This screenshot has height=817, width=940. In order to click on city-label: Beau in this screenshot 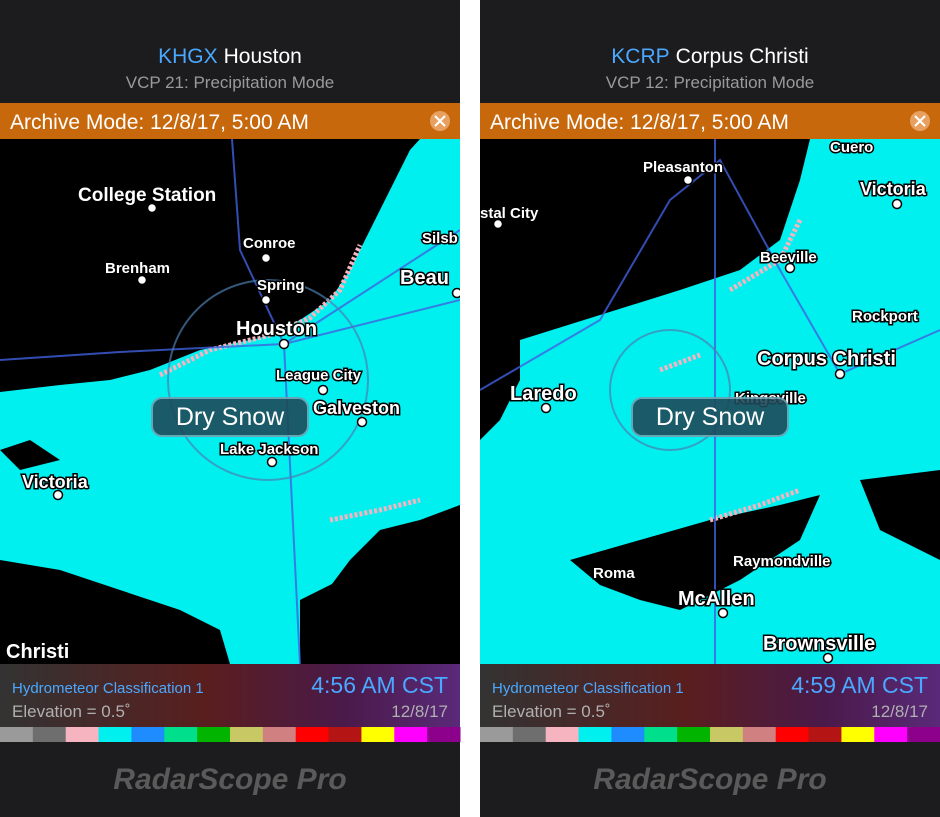, I will do `click(424, 278)`.